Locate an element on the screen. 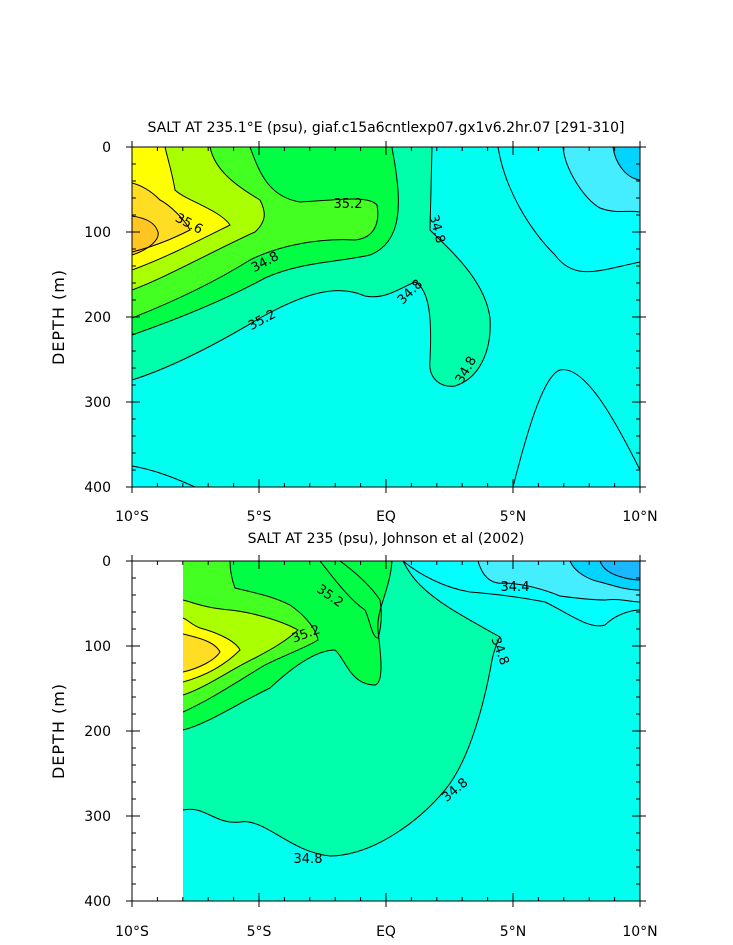 Image resolution: width=733 pixels, height=945 pixels. fill-34.0-north is located at coordinates (620, 570).